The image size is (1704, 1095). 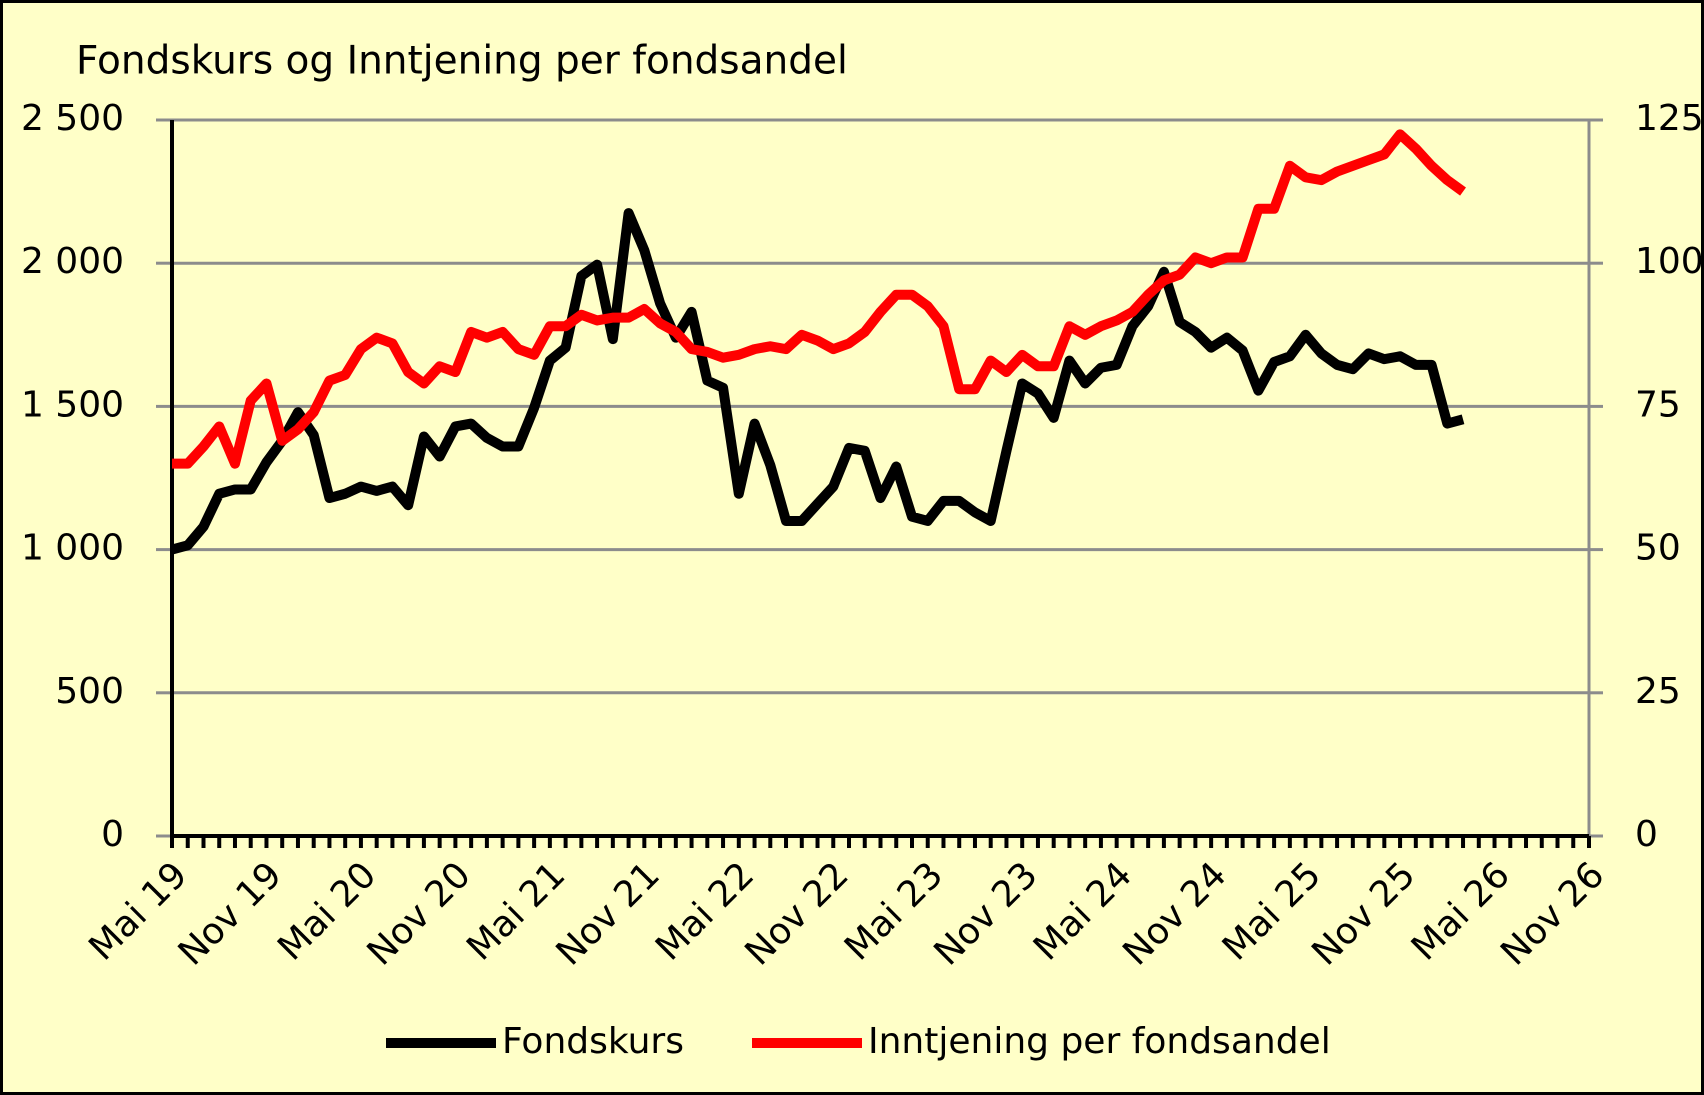 What do you see at coordinates (1646, 834) in the screenshot?
I see `y2-tick-label: 0` at bounding box center [1646, 834].